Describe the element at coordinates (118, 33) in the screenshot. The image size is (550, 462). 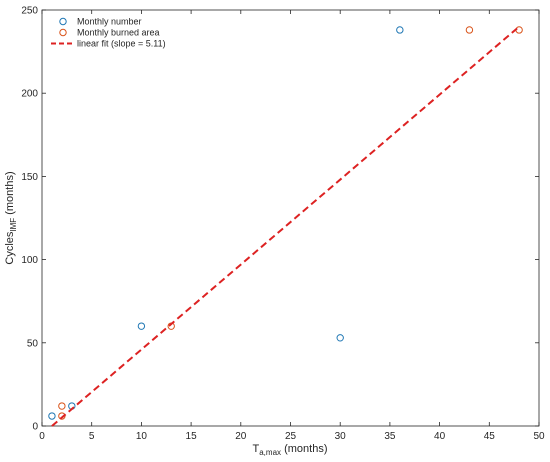
I see `legend-label-monthly-burned-area: Monthly burned area` at that location.